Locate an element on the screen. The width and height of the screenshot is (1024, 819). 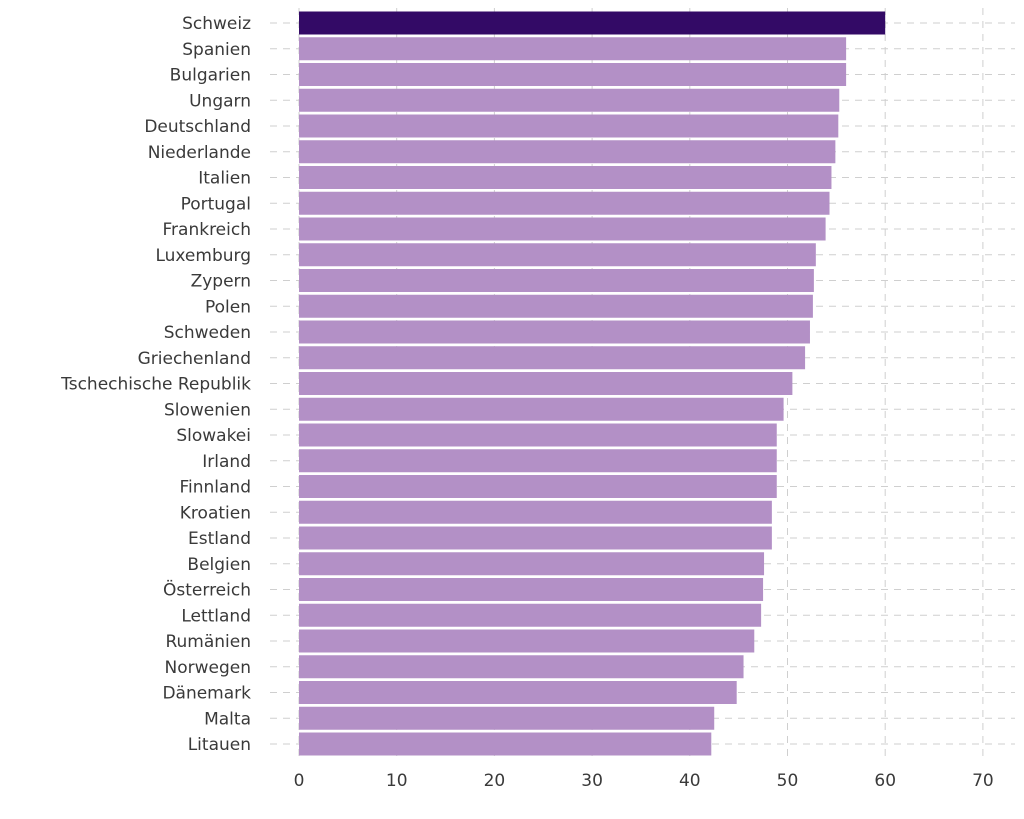
x-tick-label: 0 is located at coordinates (299, 781).